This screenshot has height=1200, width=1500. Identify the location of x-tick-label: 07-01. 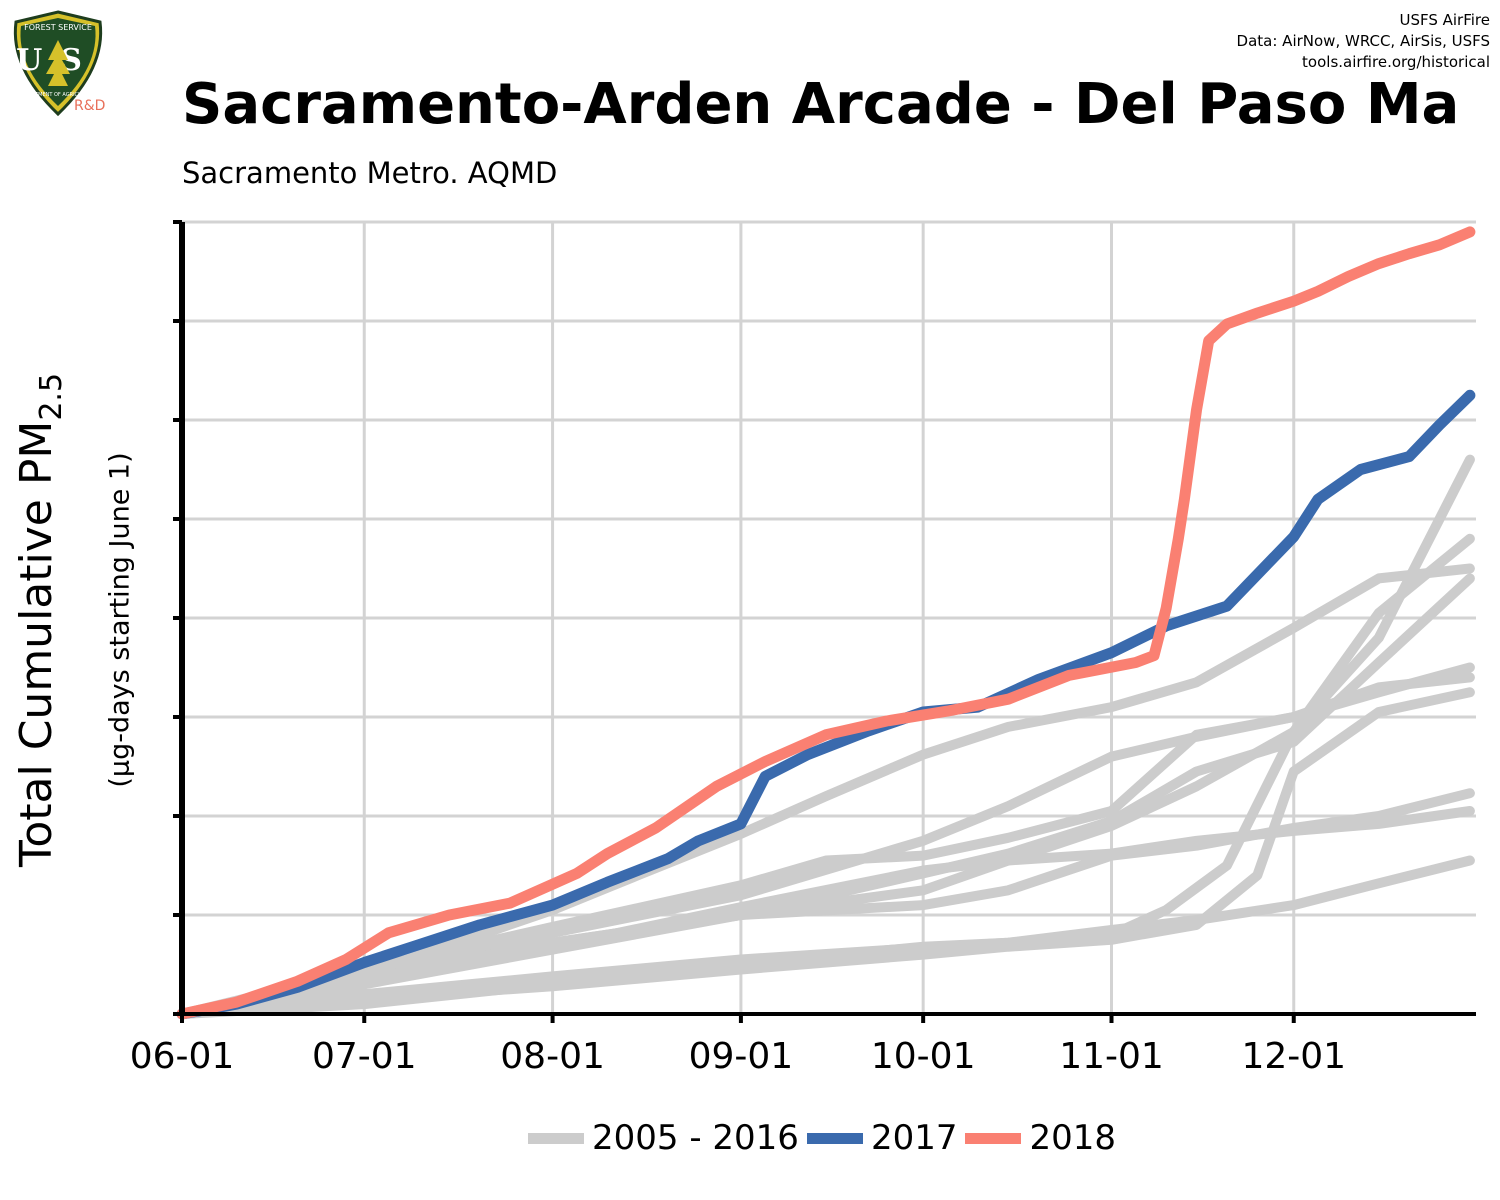
(364, 1056).